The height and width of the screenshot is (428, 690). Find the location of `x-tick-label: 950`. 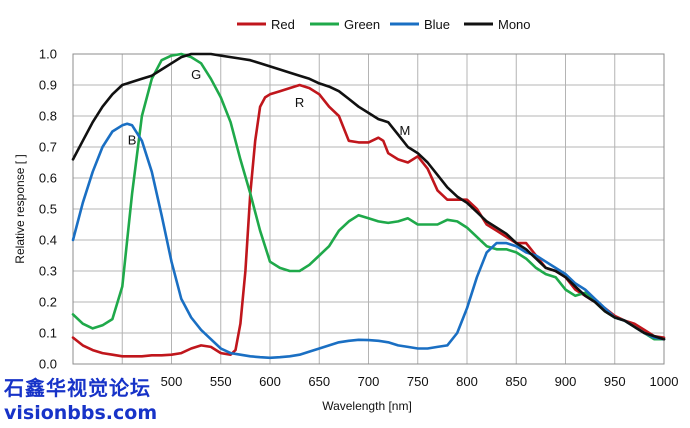

x-tick-label: 950 is located at coordinates (615, 381).